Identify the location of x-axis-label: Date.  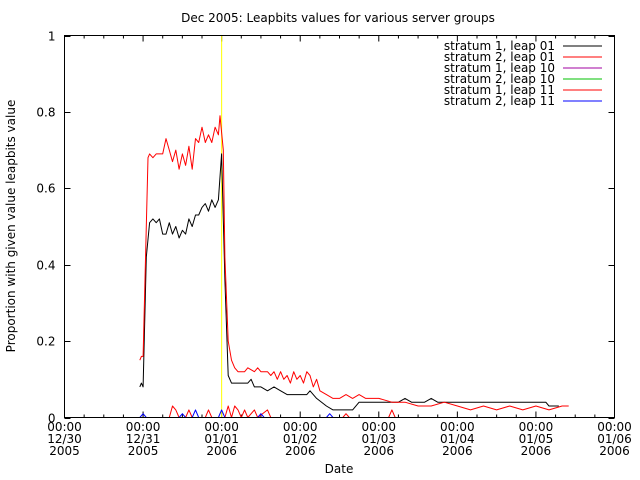
(339, 469).